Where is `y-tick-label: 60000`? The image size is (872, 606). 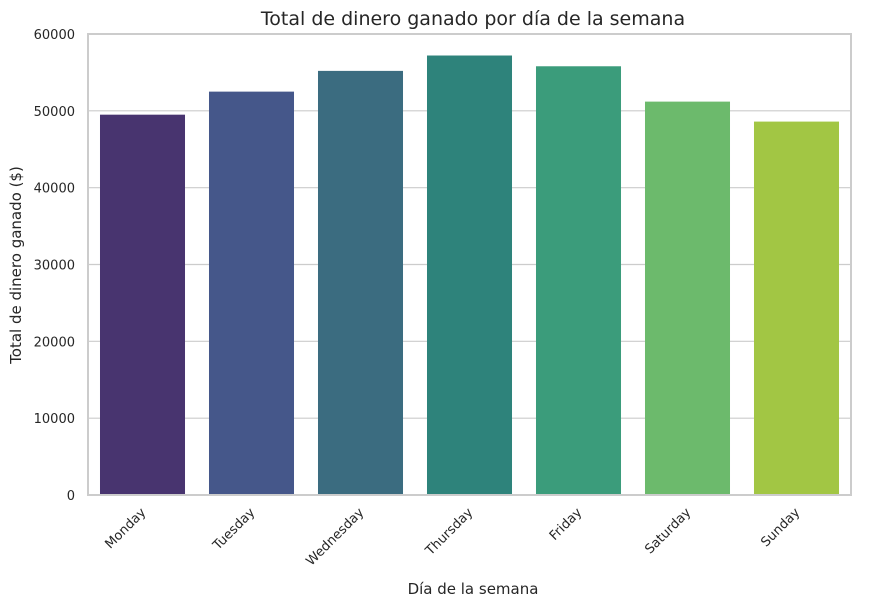
y-tick-label: 60000 is located at coordinates (54, 35).